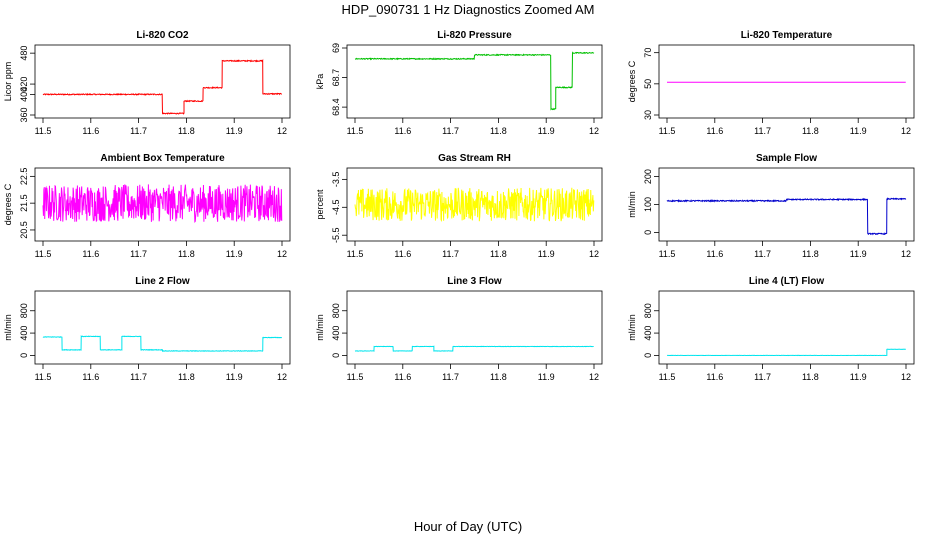 Image resolution: width=936 pixels, height=540 pixels. Describe the element at coordinates (648, 204) in the screenshot. I see `panel-5-ytick-label: 100` at that location.